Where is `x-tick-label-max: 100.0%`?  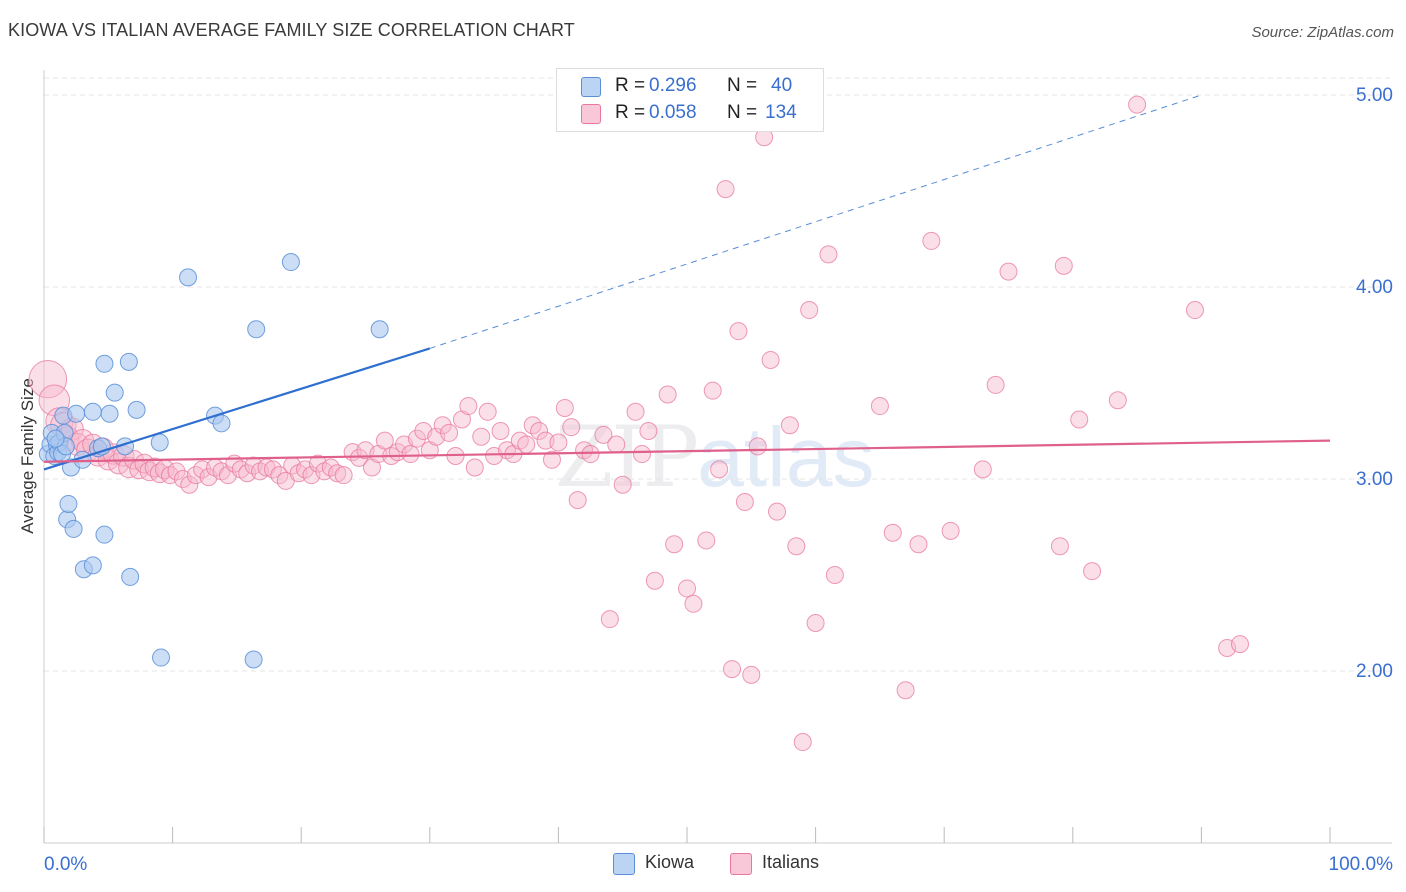 x-tick-label-max: 100.0% is located at coordinates (1361, 864).